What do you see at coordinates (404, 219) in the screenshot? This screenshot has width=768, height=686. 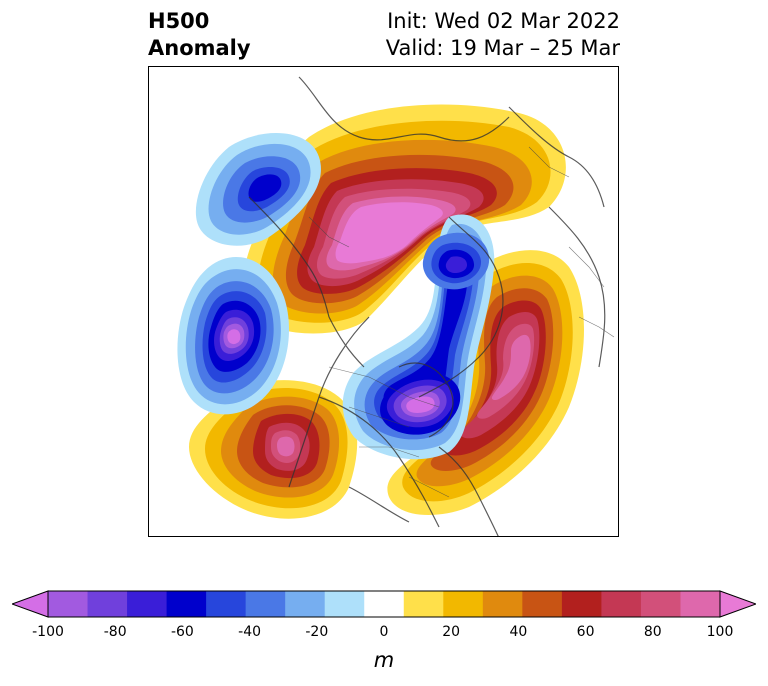 I see `positive-anomaly-northern-canada-greenland` at bounding box center [404, 219].